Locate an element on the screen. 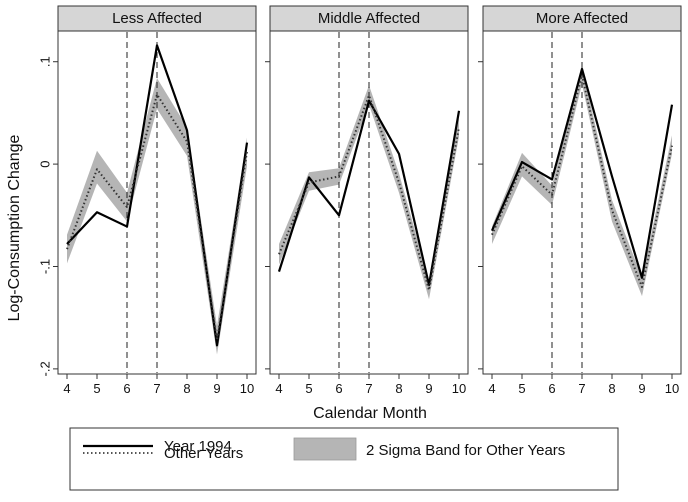 The height and width of the screenshot is (502, 688). y-tick-label: -.2 is located at coordinates (45, 368).